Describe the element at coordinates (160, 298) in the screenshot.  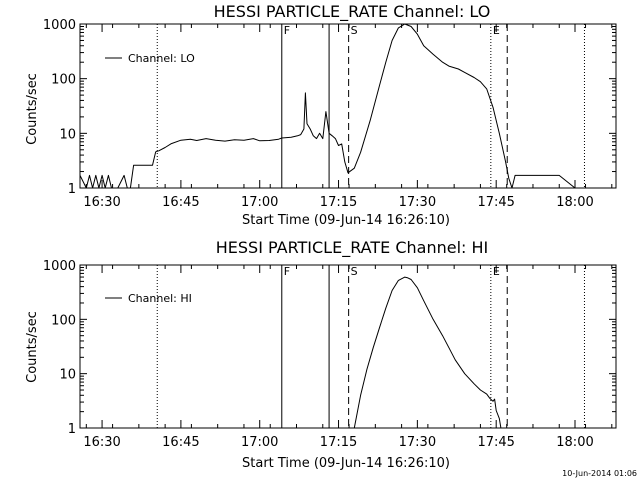
I see `legend-label: Channel: HI` at that location.